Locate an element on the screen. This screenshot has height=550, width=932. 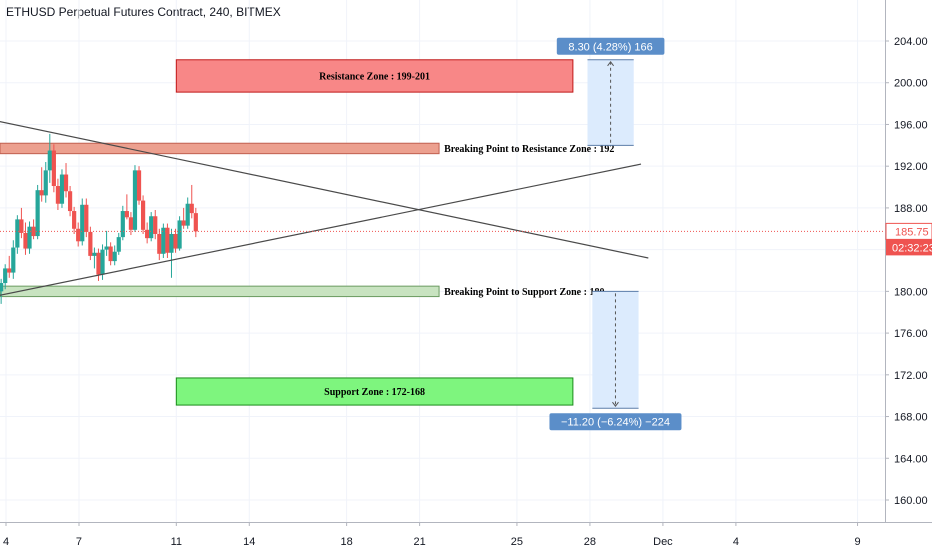
countdown-box is located at coordinates (909, 247).